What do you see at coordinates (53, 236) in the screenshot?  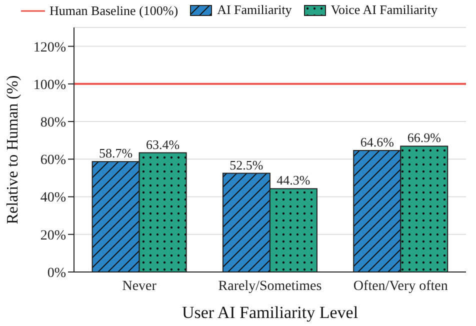 I see `y-tick-label: 20%` at bounding box center [53, 236].